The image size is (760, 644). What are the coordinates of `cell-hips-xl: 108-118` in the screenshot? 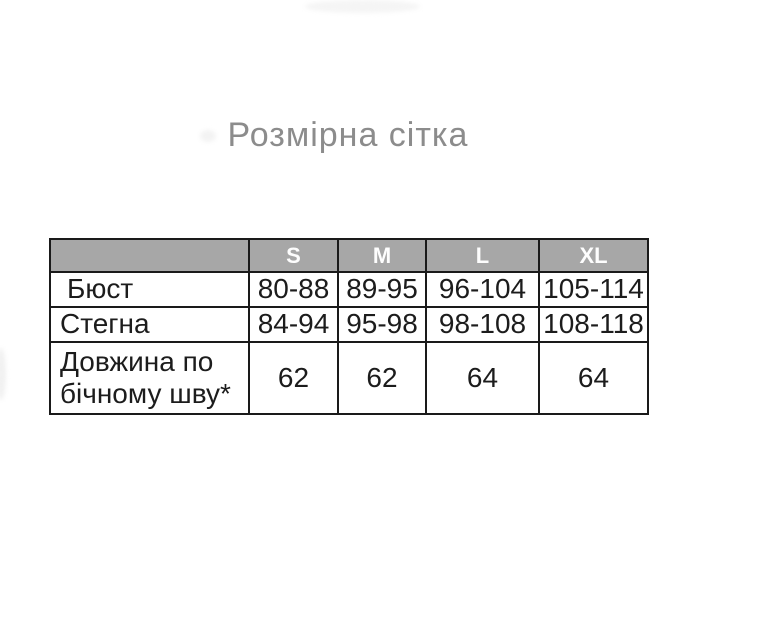 It's located at (593, 324).